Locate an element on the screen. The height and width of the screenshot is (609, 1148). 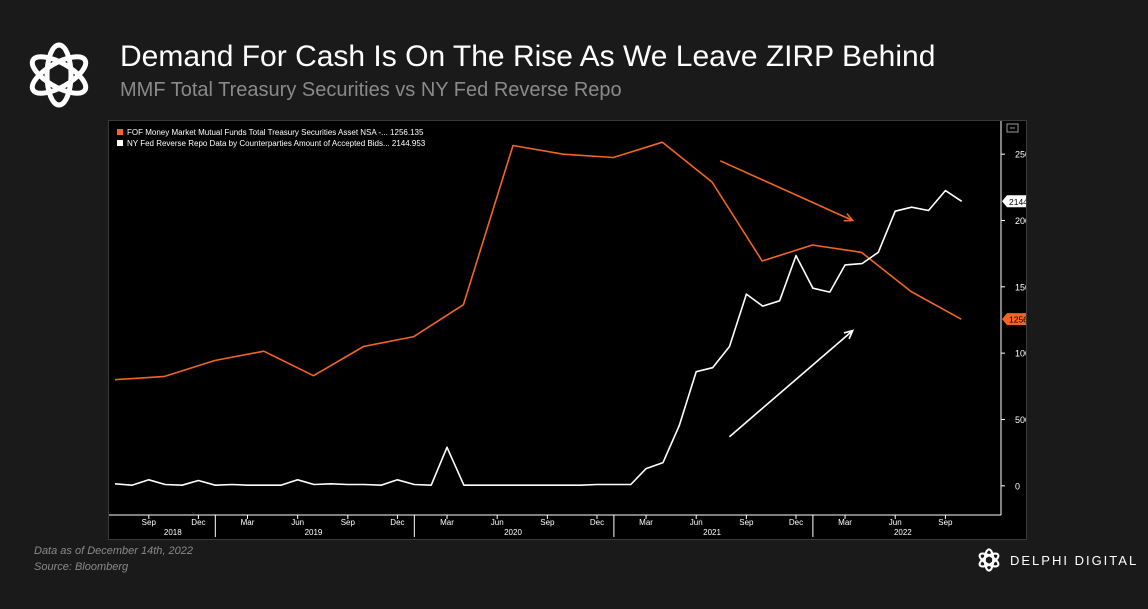
x-year-label: 2018 is located at coordinates (173, 532).